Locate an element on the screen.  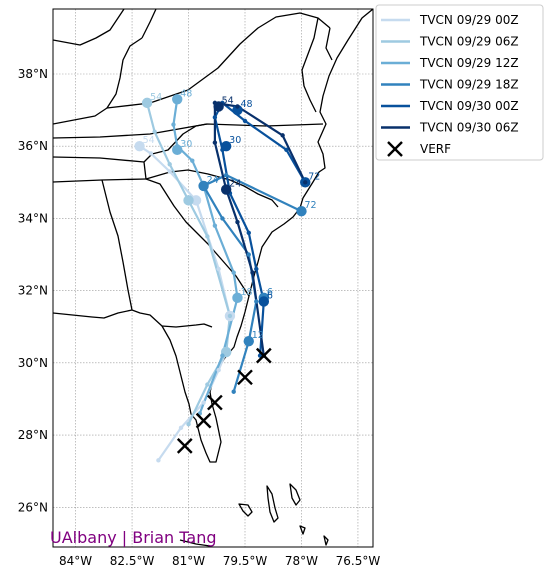
y-tick-label: 26°N is located at coordinates (33, 507).